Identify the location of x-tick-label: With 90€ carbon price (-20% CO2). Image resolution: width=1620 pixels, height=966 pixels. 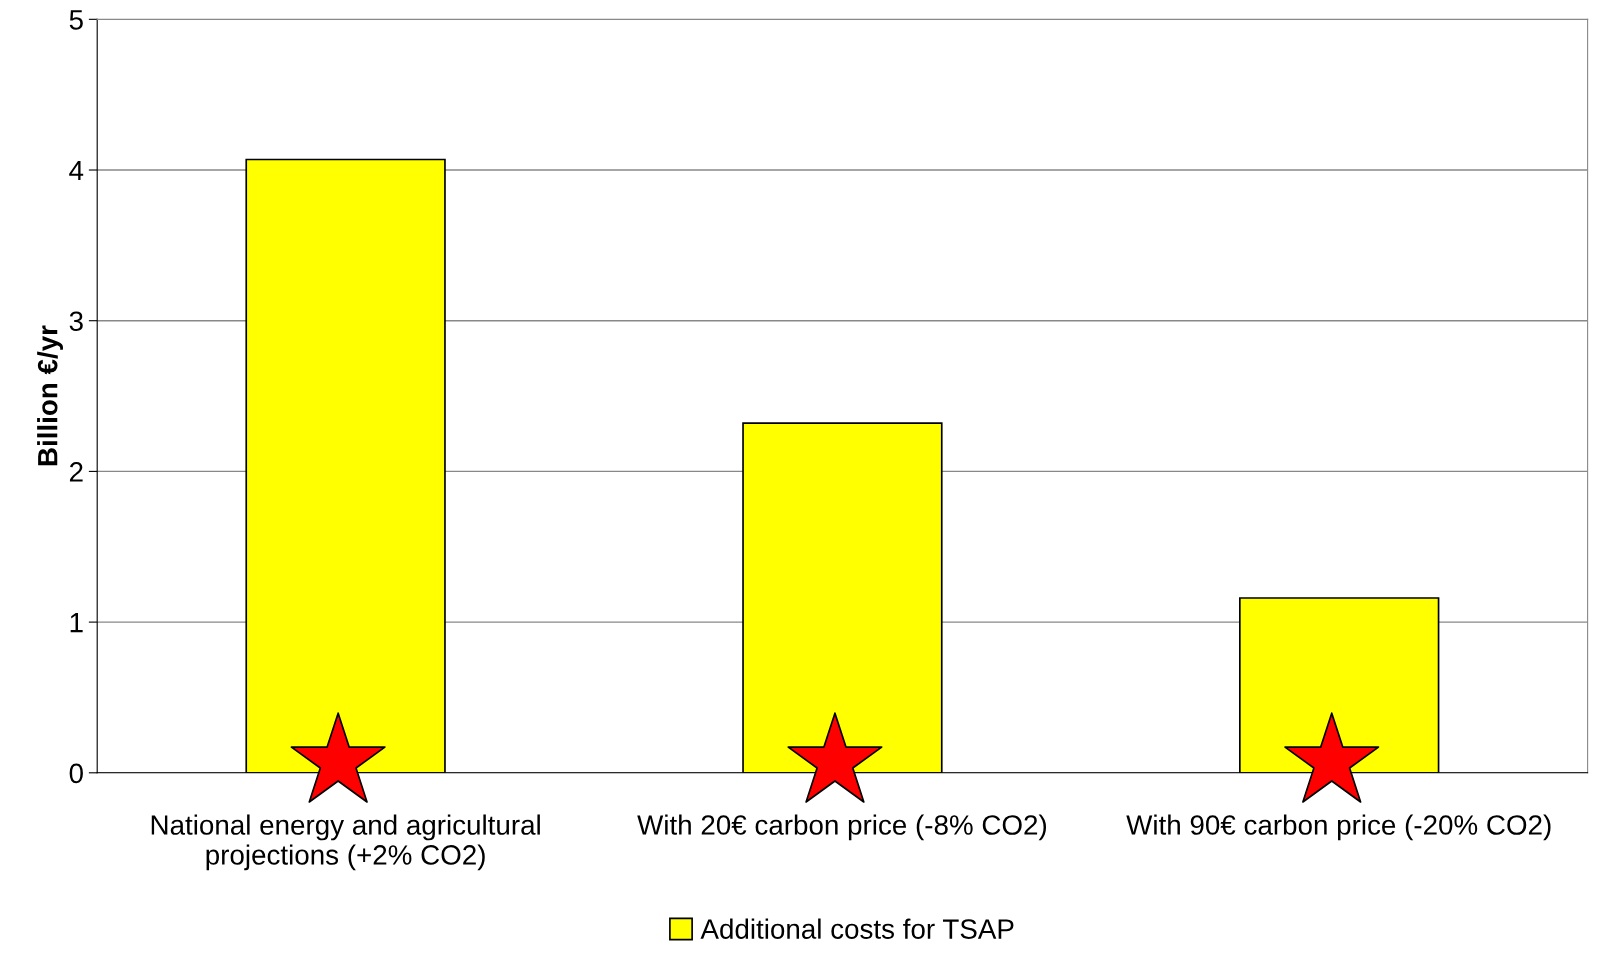
(1338, 827).